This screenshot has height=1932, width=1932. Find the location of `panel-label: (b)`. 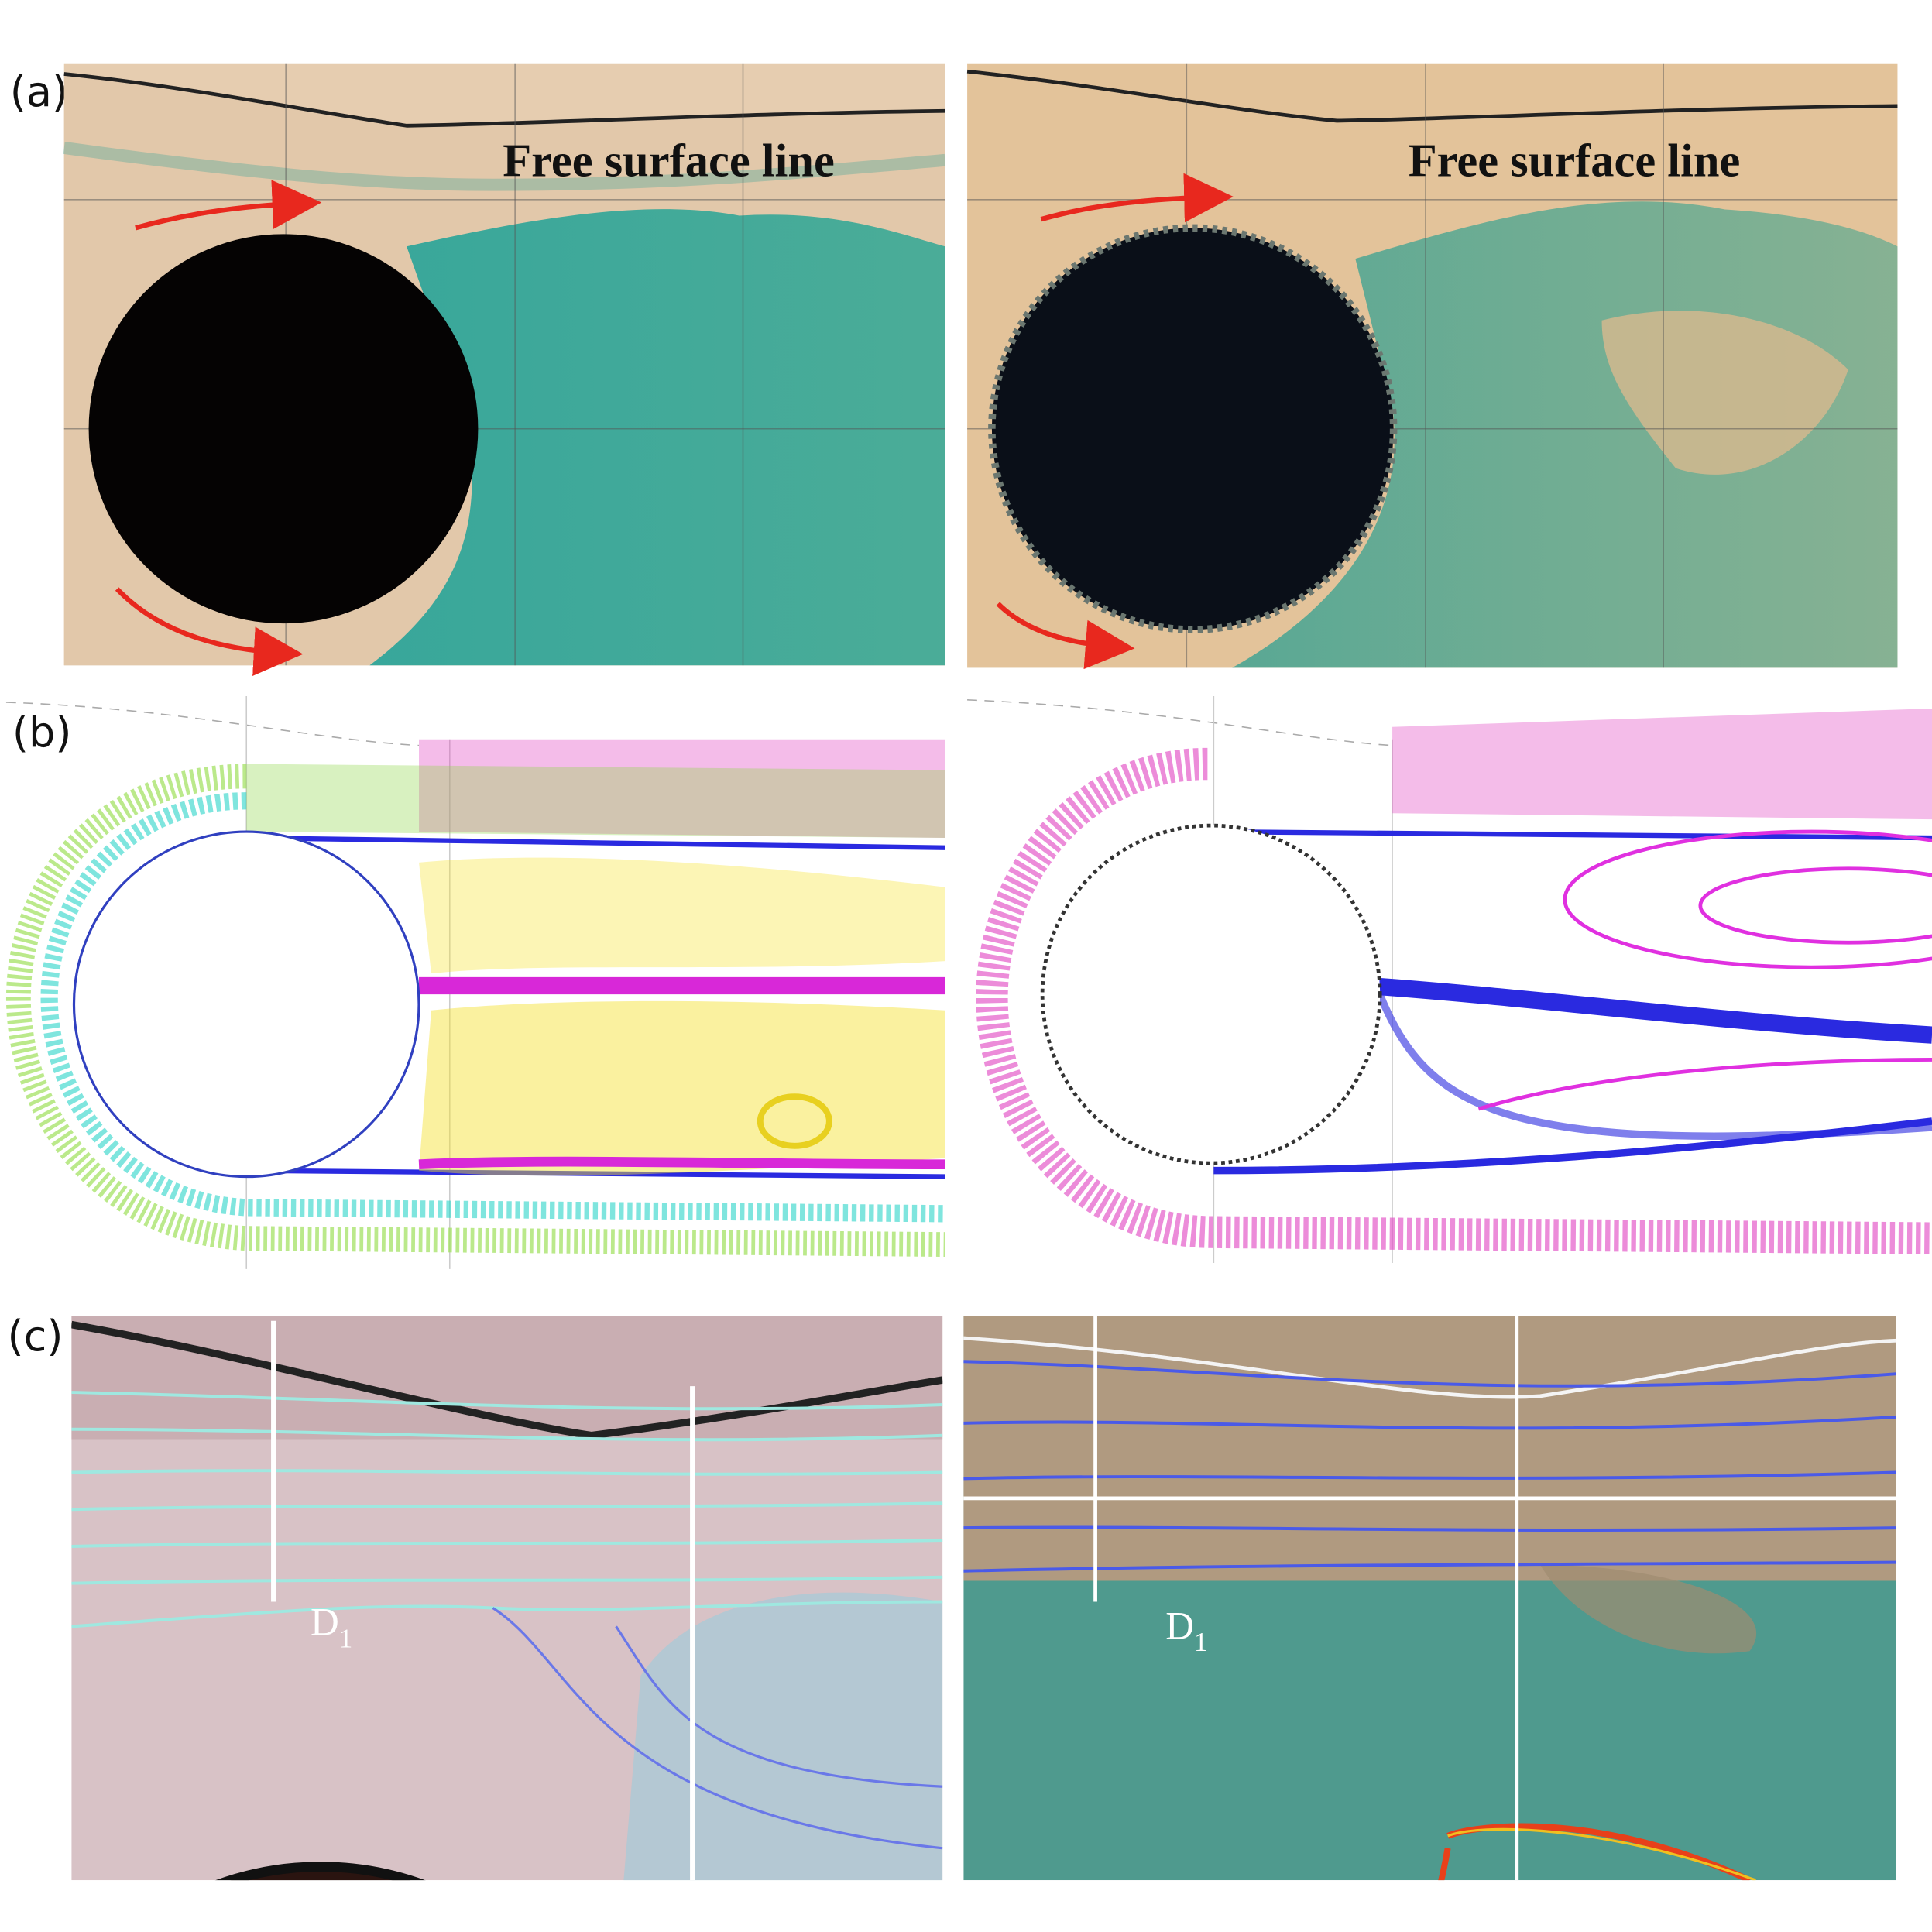

panel-label: (b) is located at coordinates (42, 732).